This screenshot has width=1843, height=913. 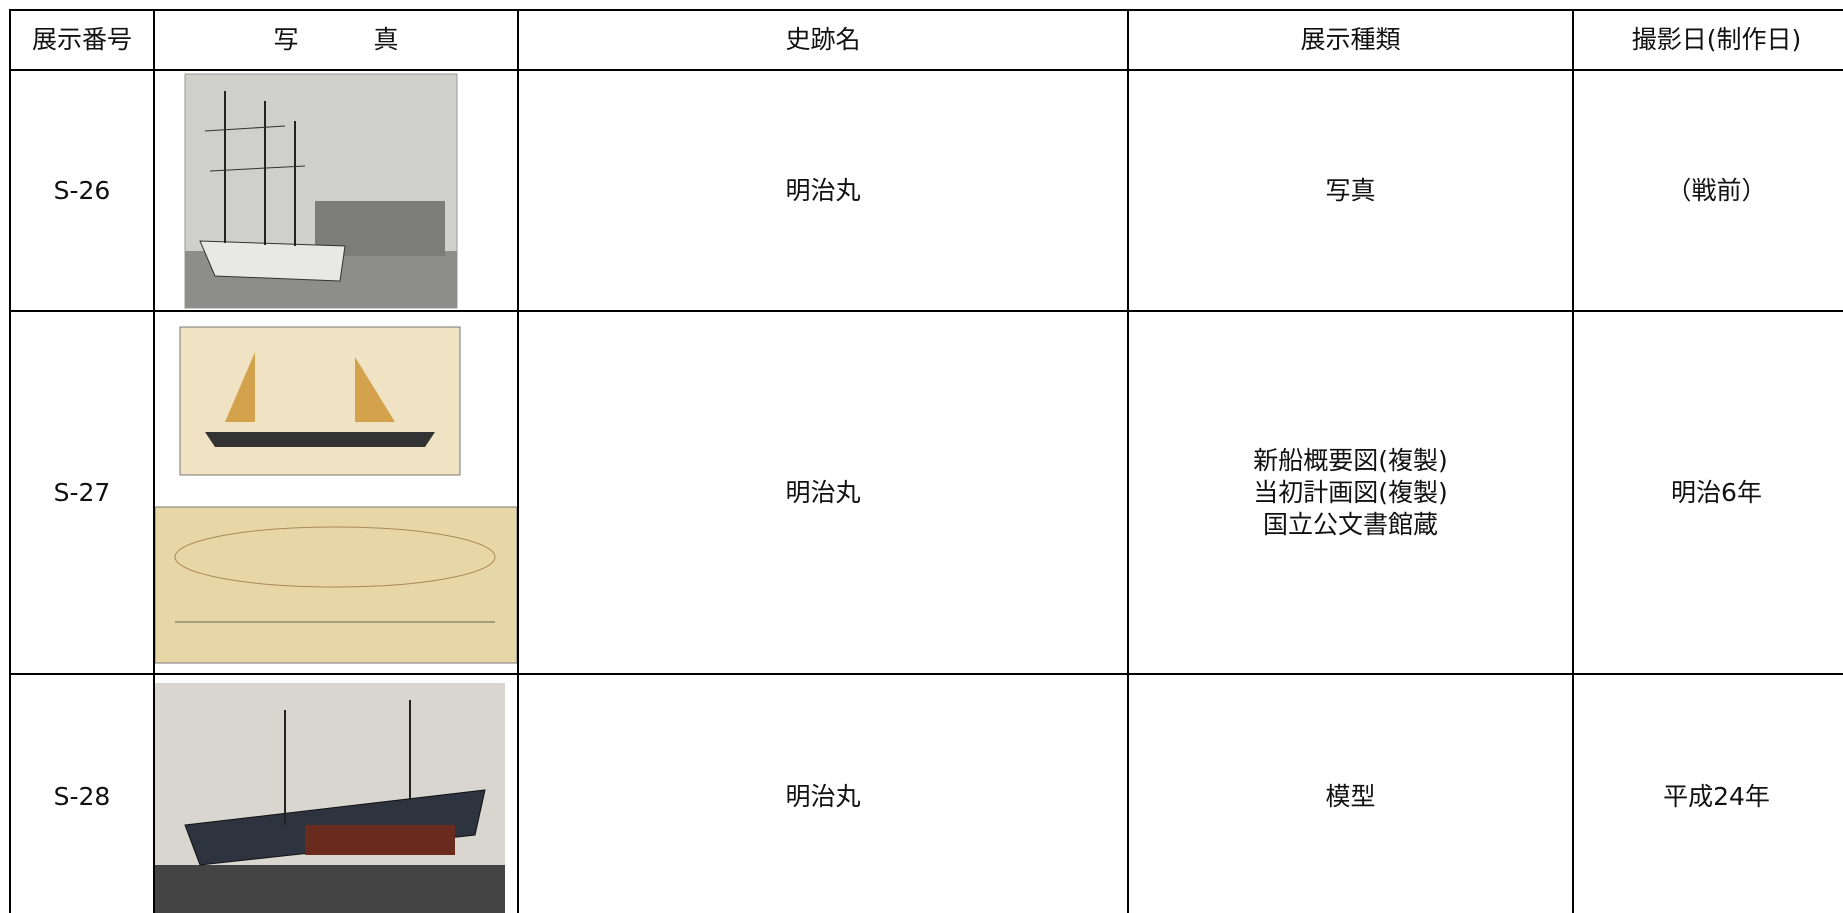 What do you see at coordinates (1350, 796) in the screenshot?
I see `kind-line: 模型` at bounding box center [1350, 796].